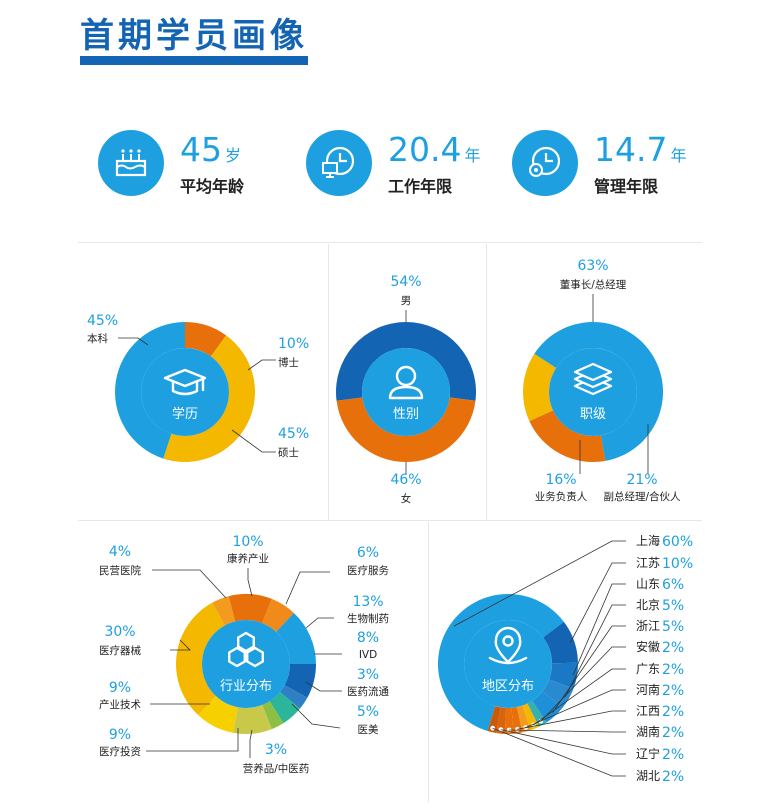 This screenshot has width=780, height=808. What do you see at coordinates (677, 564) in the screenshot?
I see `region-percent-label: 10%` at bounding box center [677, 564].